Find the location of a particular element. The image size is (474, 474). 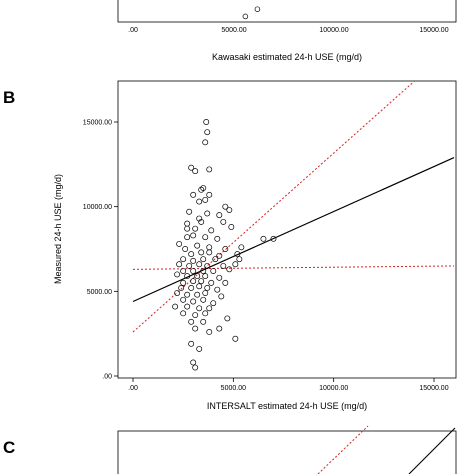

panel-c-frame is located at coordinates (287, 452).